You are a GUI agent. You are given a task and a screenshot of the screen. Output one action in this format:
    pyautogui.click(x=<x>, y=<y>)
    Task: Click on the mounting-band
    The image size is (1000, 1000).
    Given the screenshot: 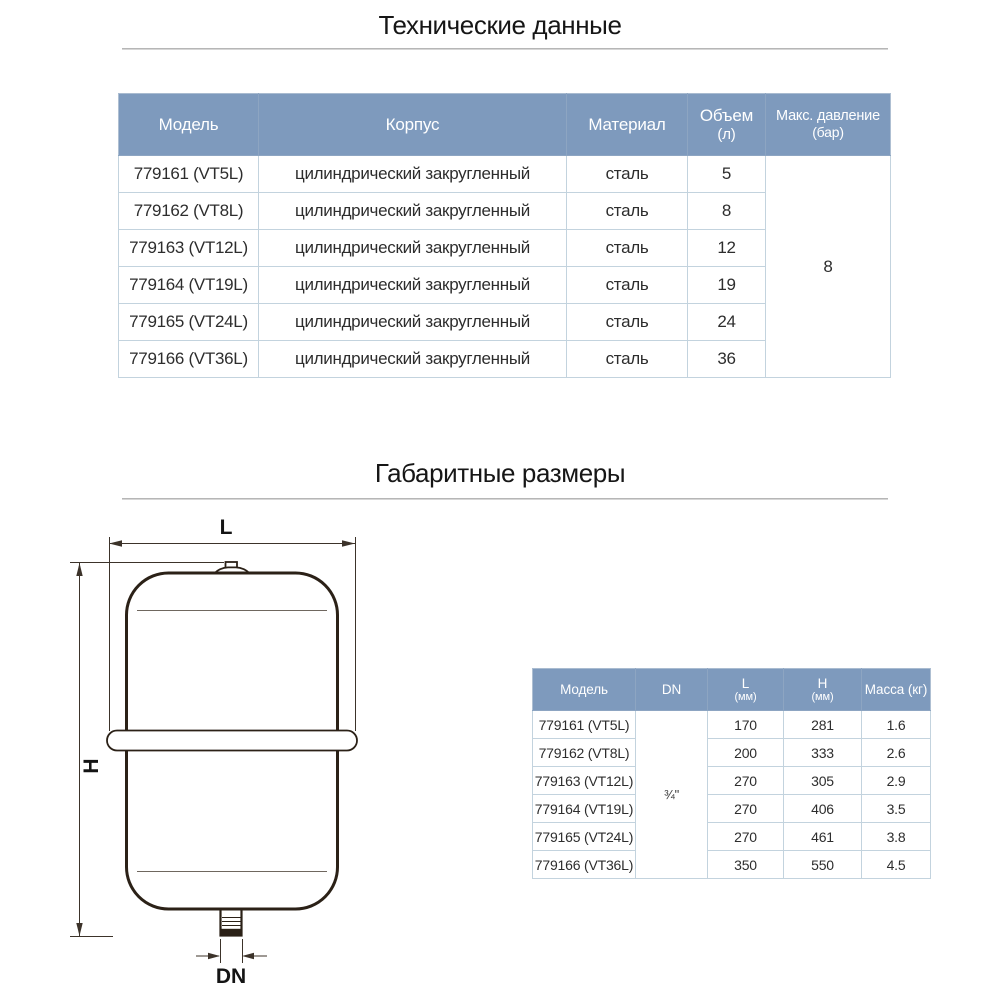 What is the action you would take?
    pyautogui.click(x=232, y=740)
    